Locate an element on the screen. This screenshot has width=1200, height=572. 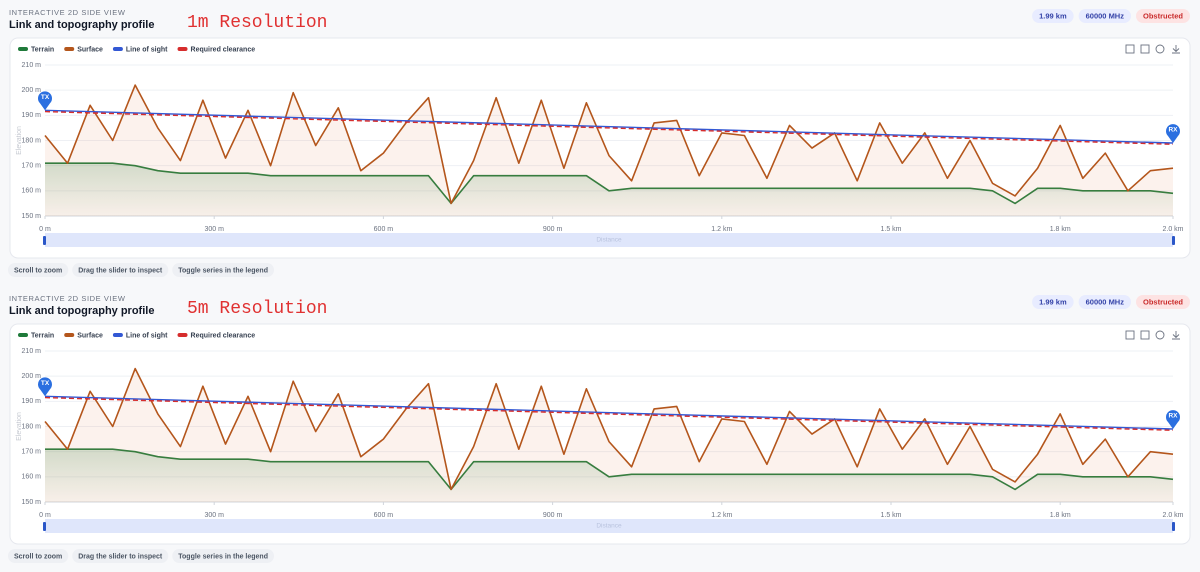
badge-label: 1.99 km is located at coordinates (1053, 15).